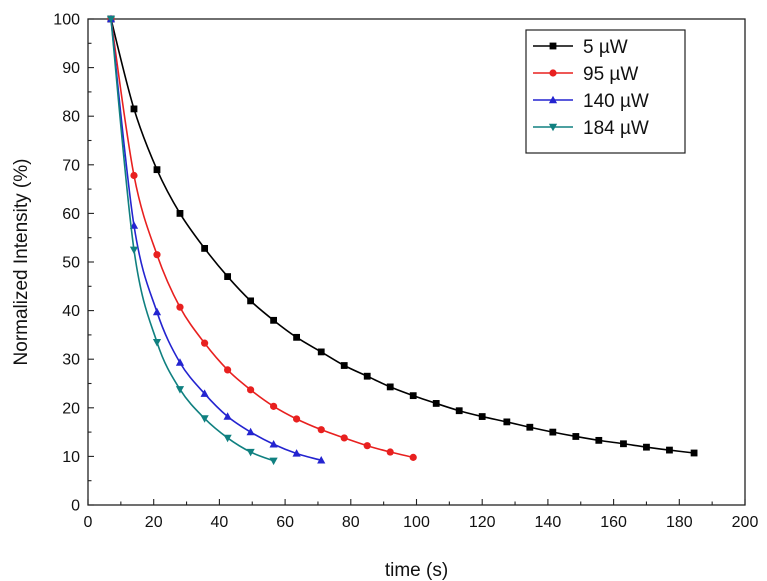 The height and width of the screenshot is (581, 767). I want to click on x-tick-label: 140, so click(548, 522).